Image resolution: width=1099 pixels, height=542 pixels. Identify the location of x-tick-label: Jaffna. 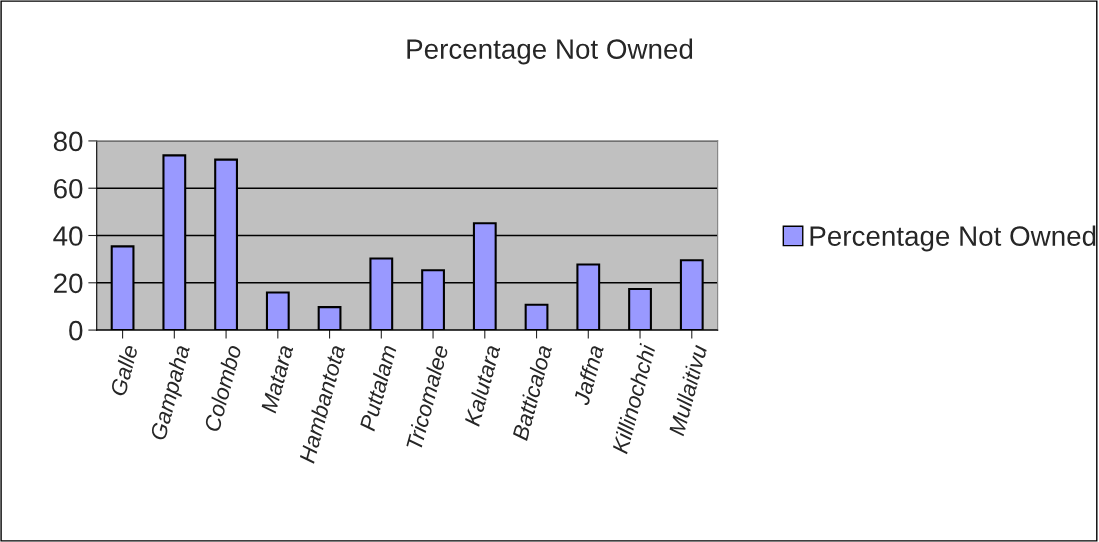
(588, 375).